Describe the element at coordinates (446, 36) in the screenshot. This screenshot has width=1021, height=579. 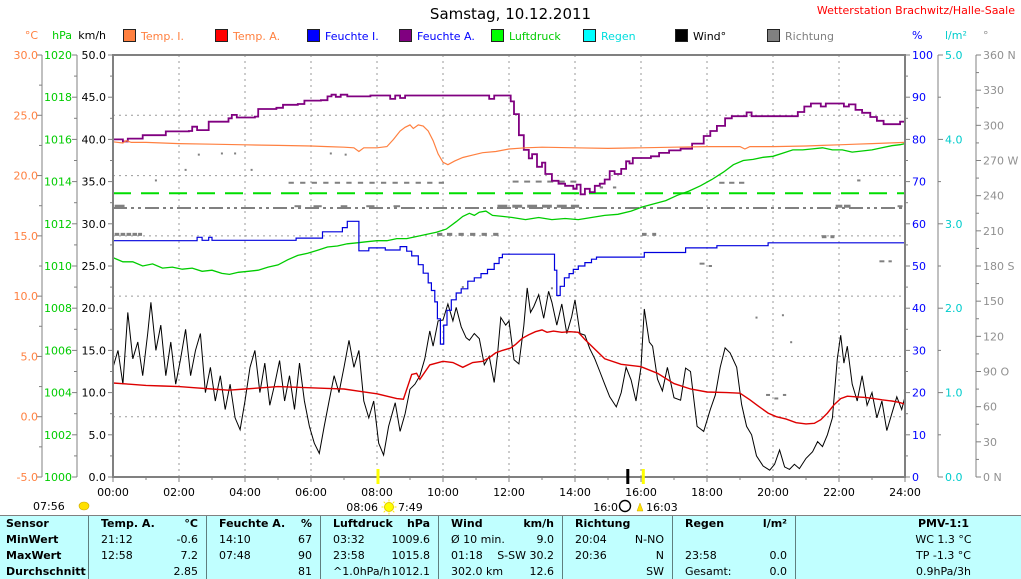
I see `legend-label: Feuchte A.` at that location.